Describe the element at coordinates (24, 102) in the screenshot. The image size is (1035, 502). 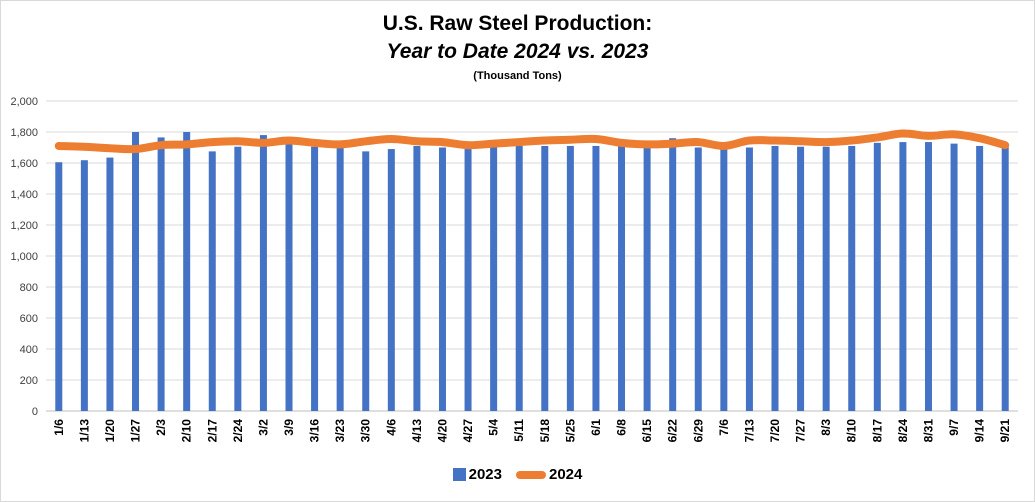
I see `y-tick-label: 2,000` at that location.